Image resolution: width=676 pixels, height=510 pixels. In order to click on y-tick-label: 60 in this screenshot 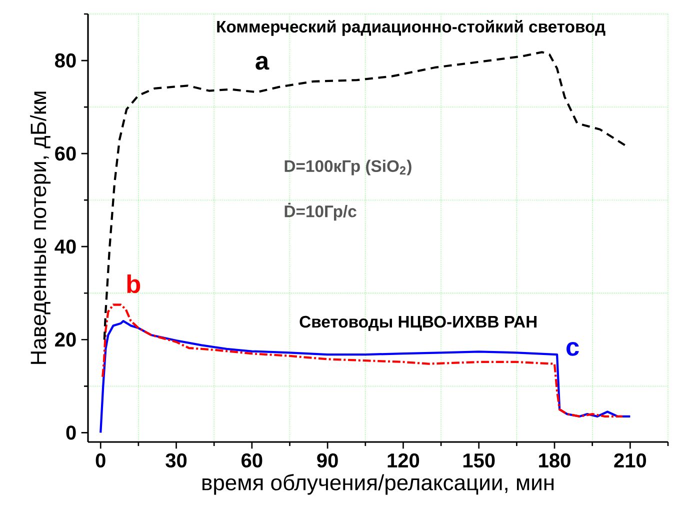, I will do `click(65, 153)`.